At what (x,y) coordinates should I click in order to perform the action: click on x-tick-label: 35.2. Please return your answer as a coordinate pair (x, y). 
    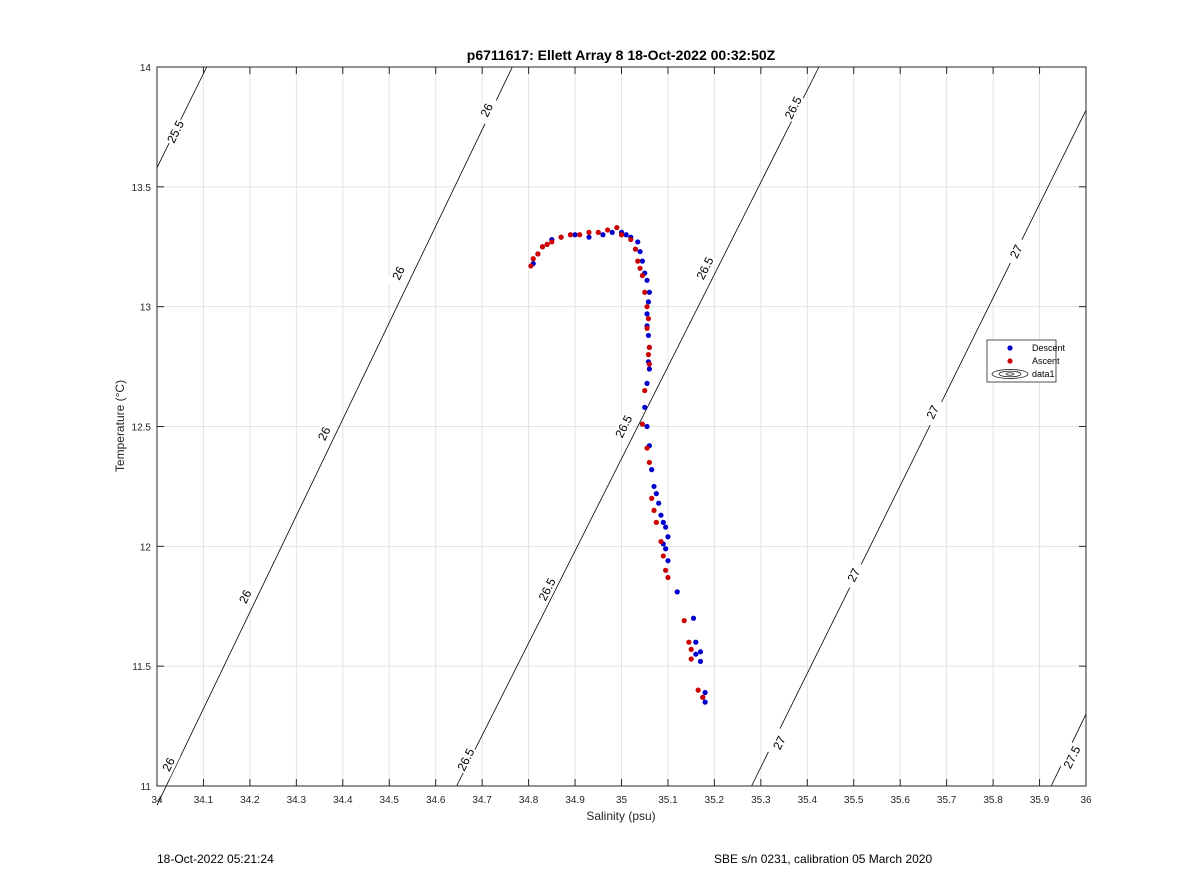
    Looking at the image, I should click on (715, 800).